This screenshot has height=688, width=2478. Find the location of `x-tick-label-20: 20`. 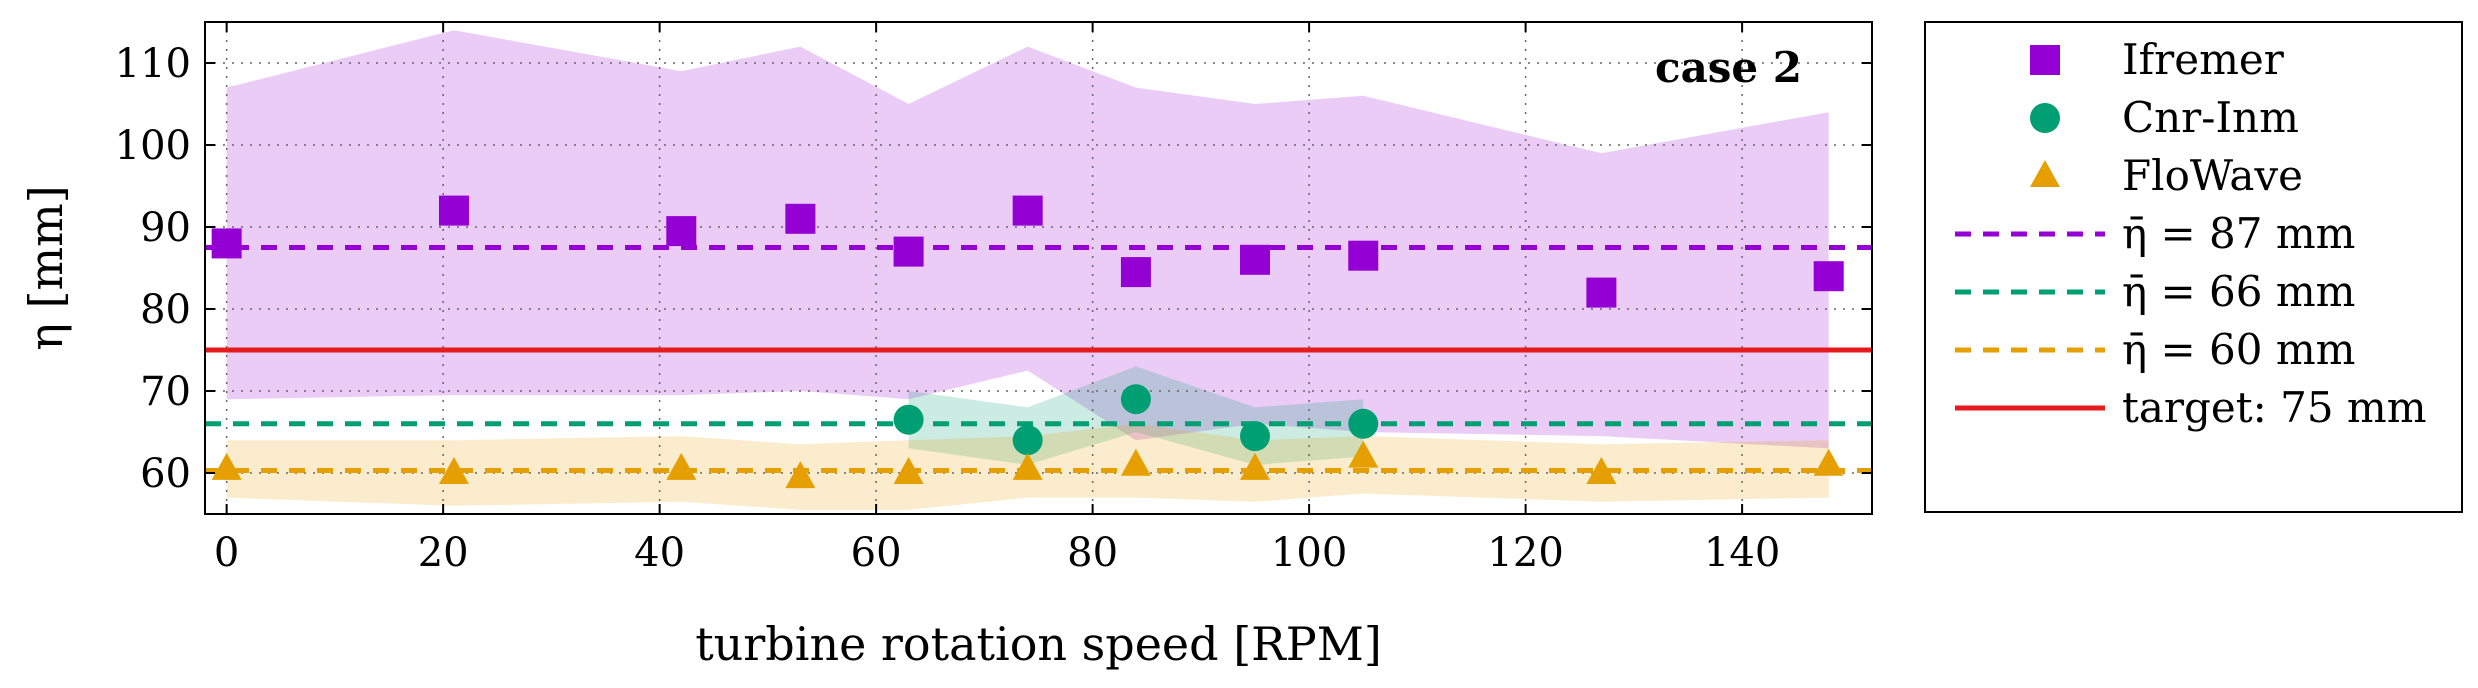

x-tick-label-20: 20 is located at coordinates (443, 553).